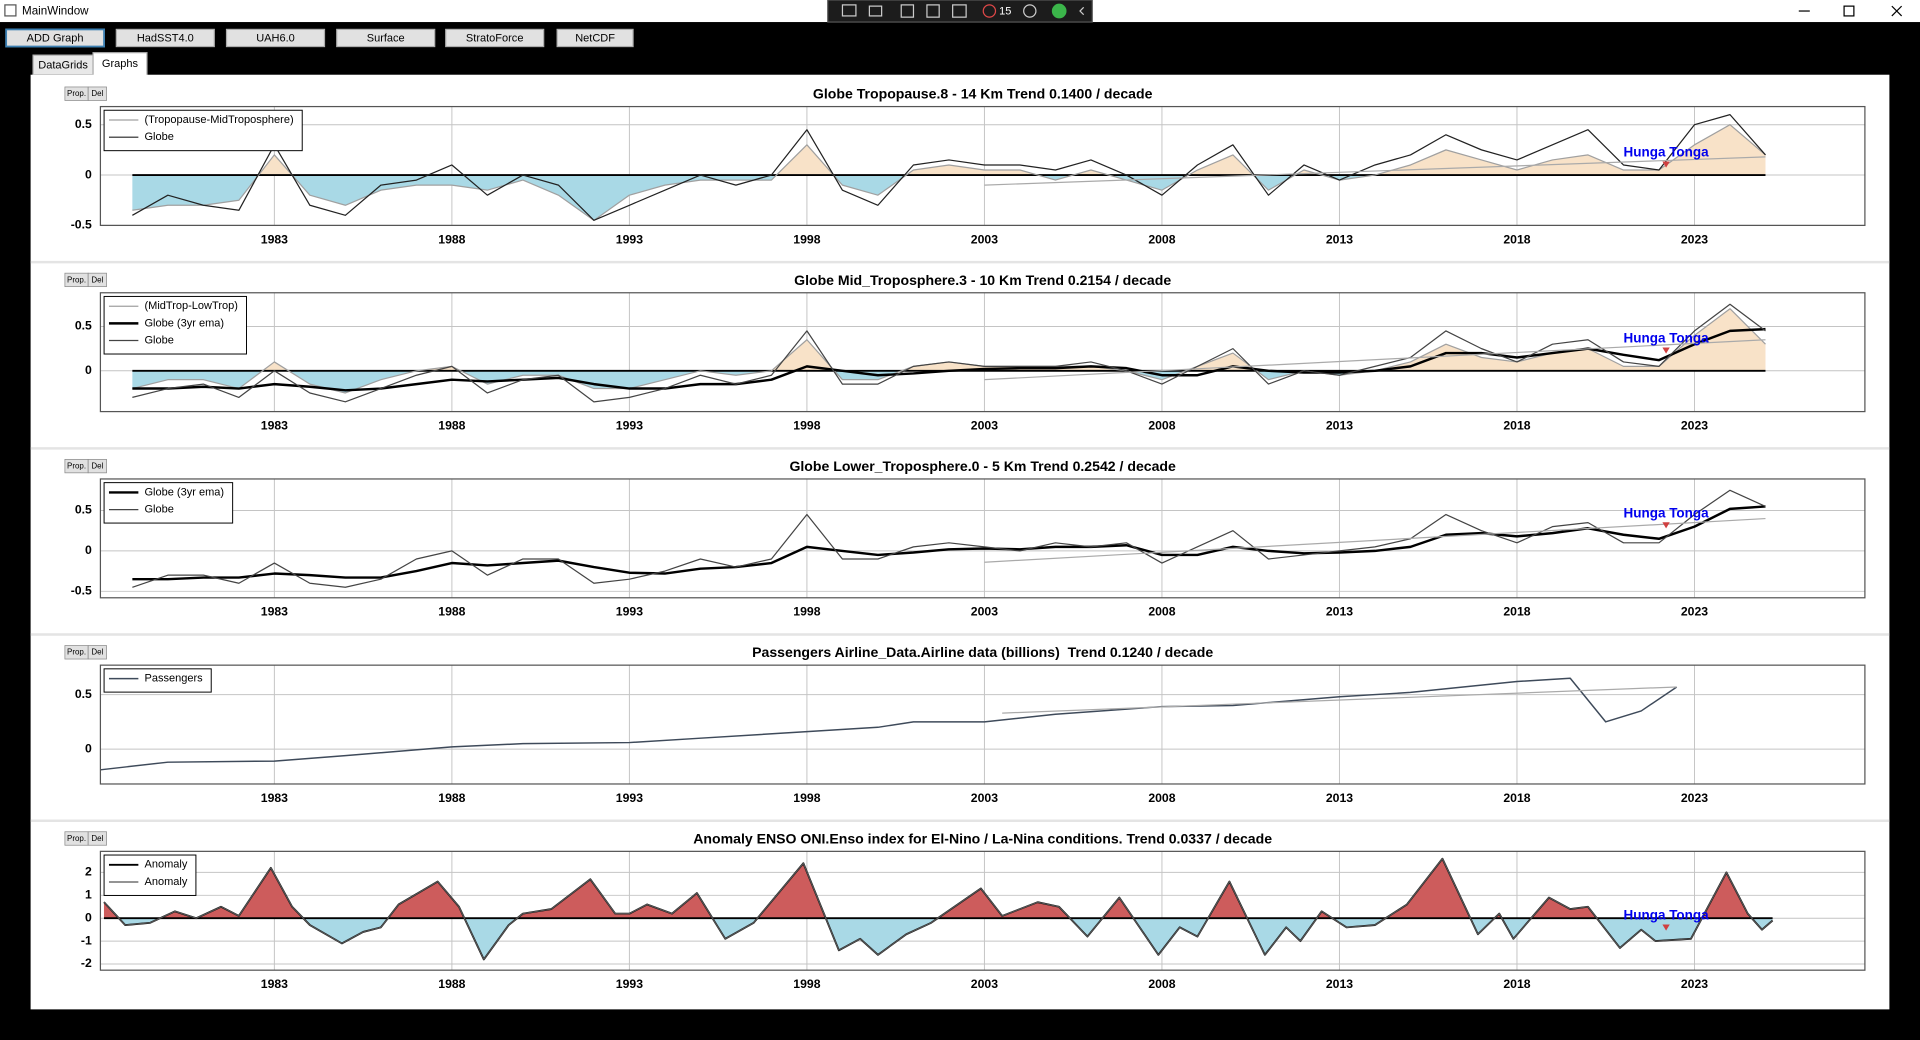 Image resolution: width=1920 pixels, height=1040 pixels. I want to click on legend-box, so click(150, 875).